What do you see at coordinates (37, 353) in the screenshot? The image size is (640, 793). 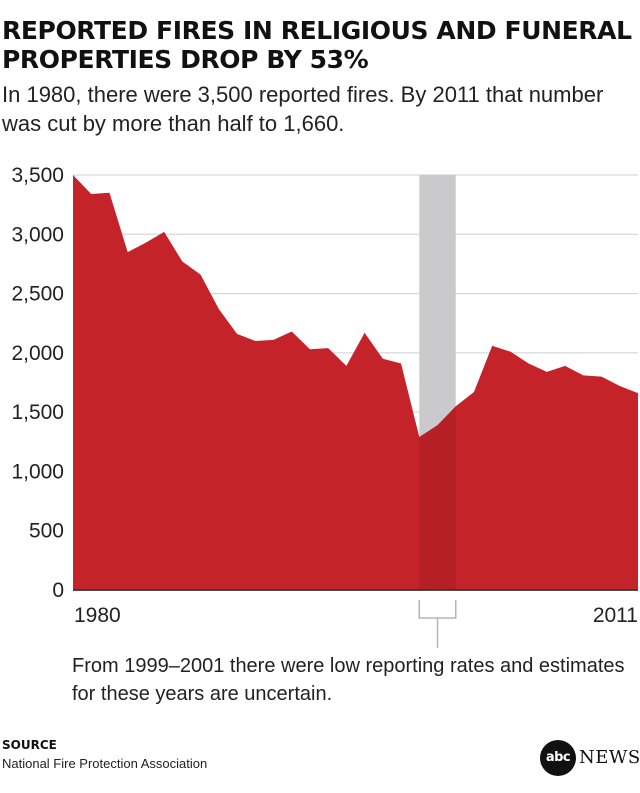 I see `y-tick-label: 2,000` at bounding box center [37, 353].